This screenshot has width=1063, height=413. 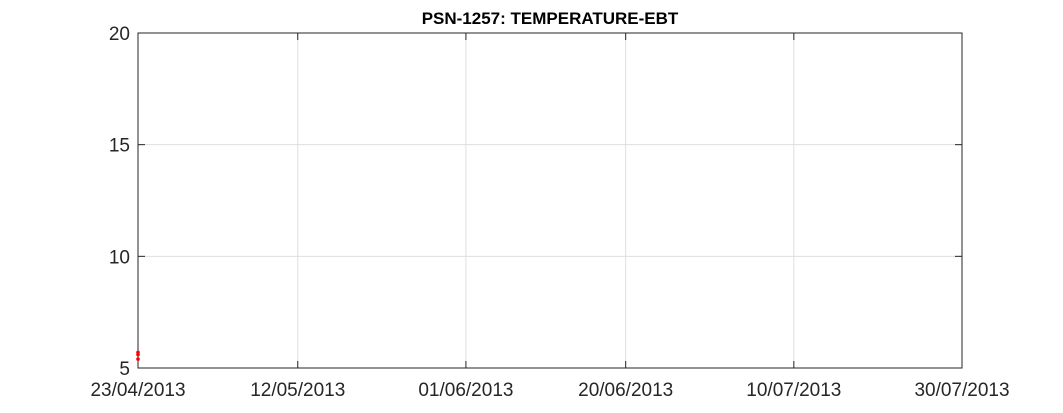 What do you see at coordinates (793, 390) in the screenshot?
I see `x-tick-label: 10/07/2013` at bounding box center [793, 390].